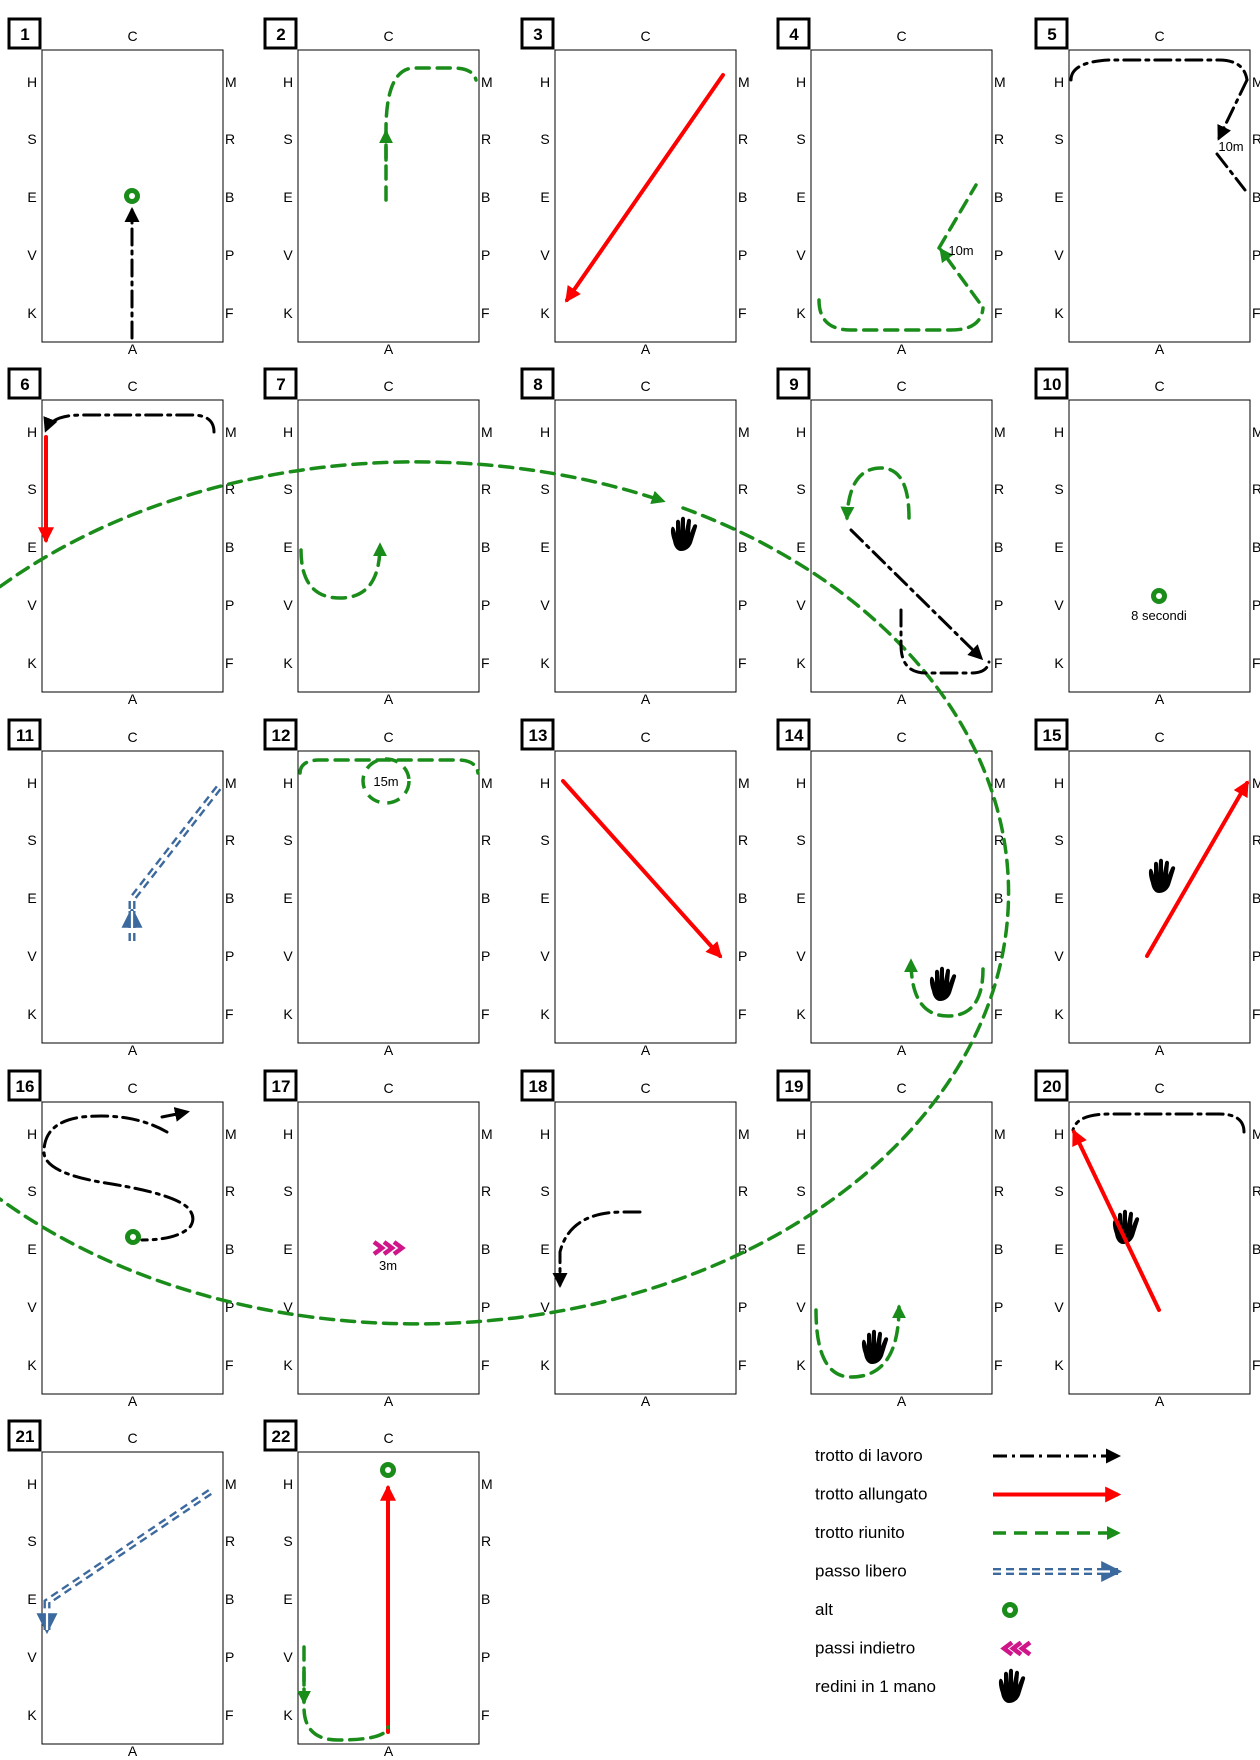 Image resolution: width=1260 pixels, height=1760 pixels. Describe the element at coordinates (891, 537) in the screenshot. I see `arena-panel-9: 9 C A H M S R E B V P K F` at that location.